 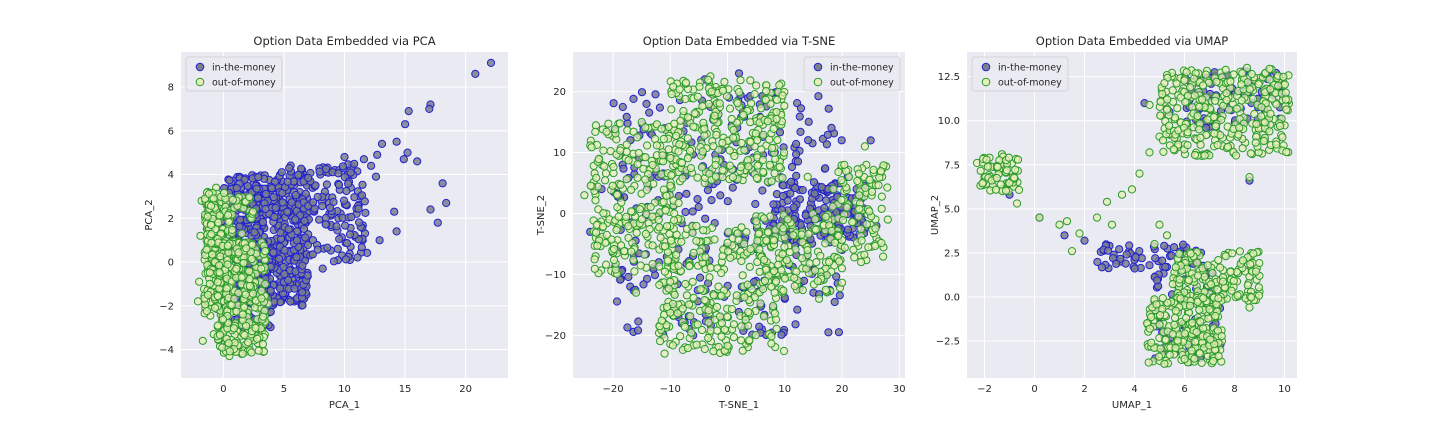 What do you see at coordinates (818, 67) in the screenshot?
I see `legend-marker-itm` at bounding box center [818, 67].